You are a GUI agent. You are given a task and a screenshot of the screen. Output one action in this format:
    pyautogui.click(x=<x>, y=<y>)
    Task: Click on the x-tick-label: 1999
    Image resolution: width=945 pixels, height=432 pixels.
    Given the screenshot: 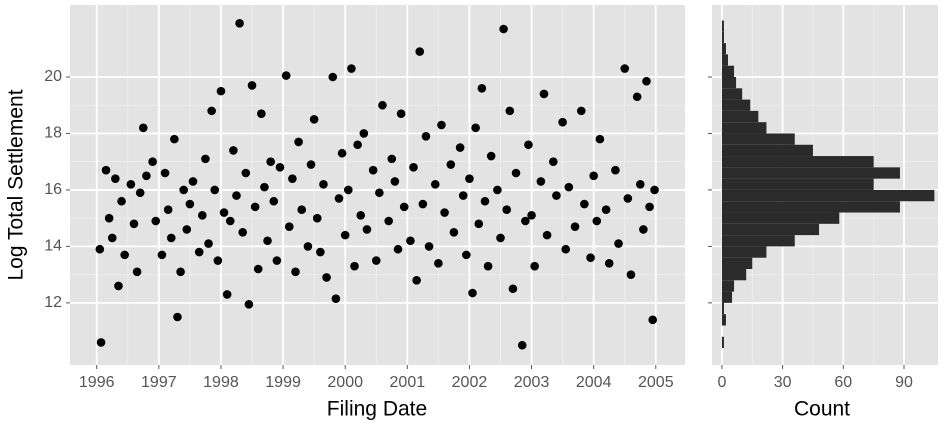 What is the action you would take?
    pyautogui.click(x=283, y=382)
    